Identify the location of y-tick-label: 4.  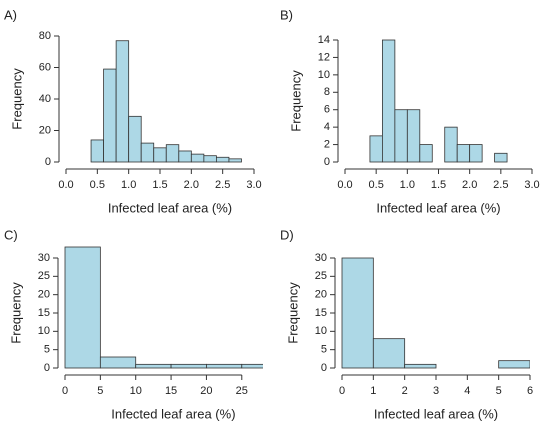
(327, 127).